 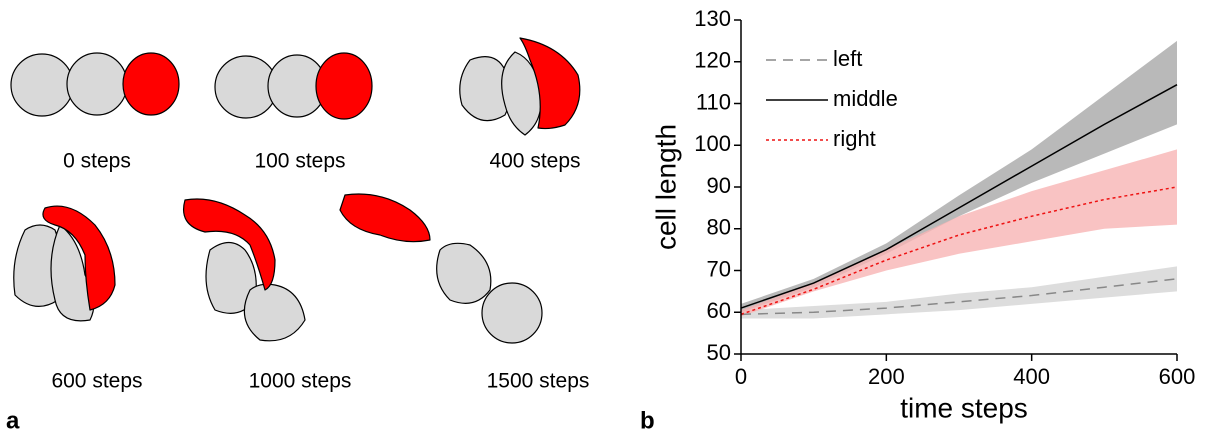 What do you see at coordinates (712, 60) in the screenshot?
I see `y-tick-label: 120` at bounding box center [712, 60].